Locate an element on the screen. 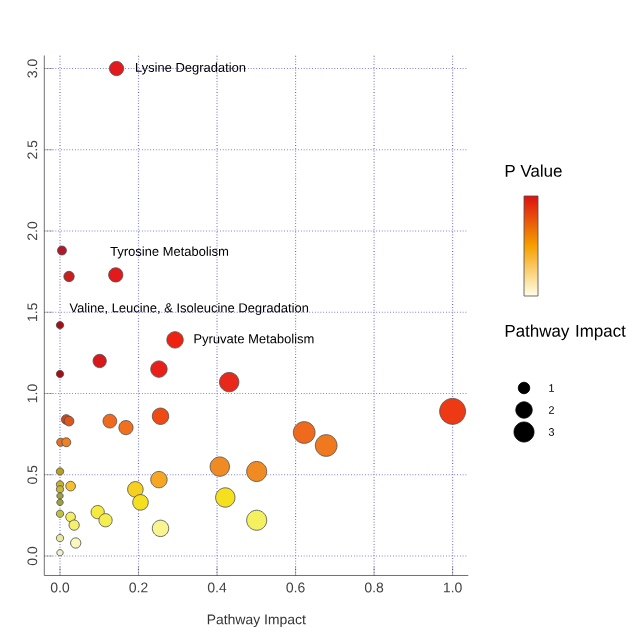  legend-title: P Value is located at coordinates (533, 170).